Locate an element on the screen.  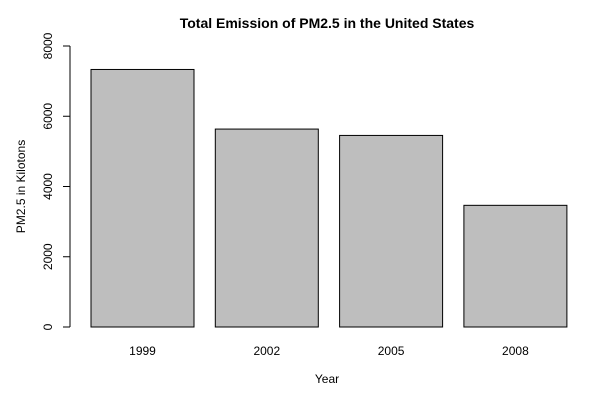
y-axis: 0 2000 4000 6000 8000 is located at coordinates (56, 181).